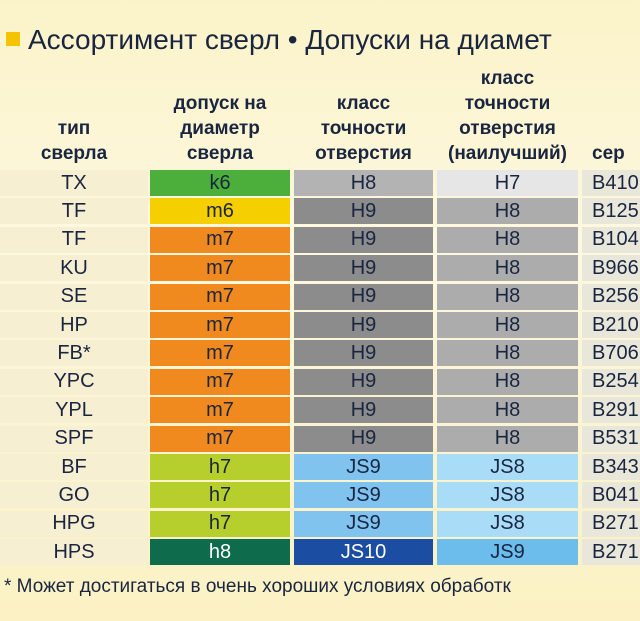  Describe the element at coordinates (611, 183) in the screenshot. I see `table-cell: B410` at that location.